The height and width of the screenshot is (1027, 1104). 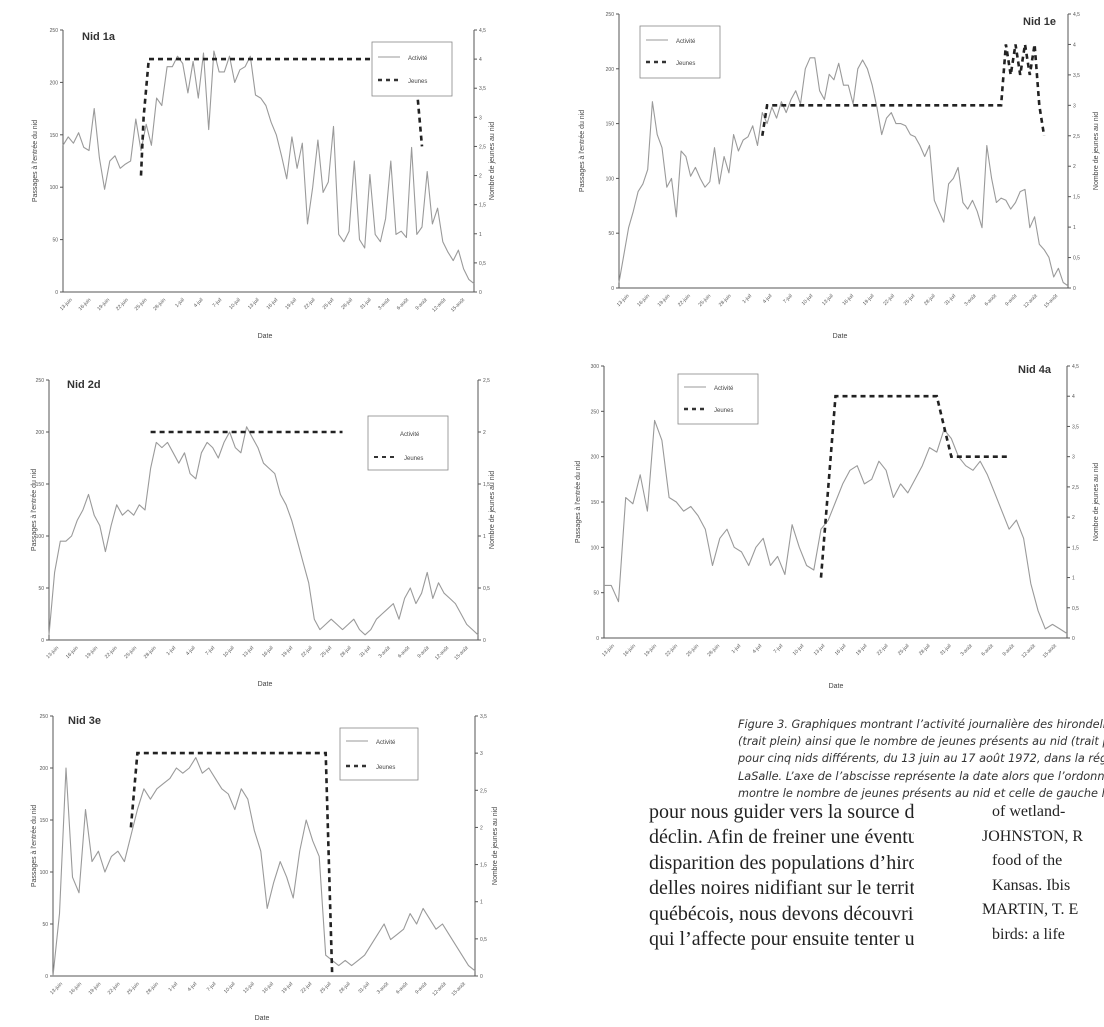 What do you see at coordinates (364, 988) in the screenshot?
I see `x-tick-label: 31-juil` at bounding box center [364, 988].